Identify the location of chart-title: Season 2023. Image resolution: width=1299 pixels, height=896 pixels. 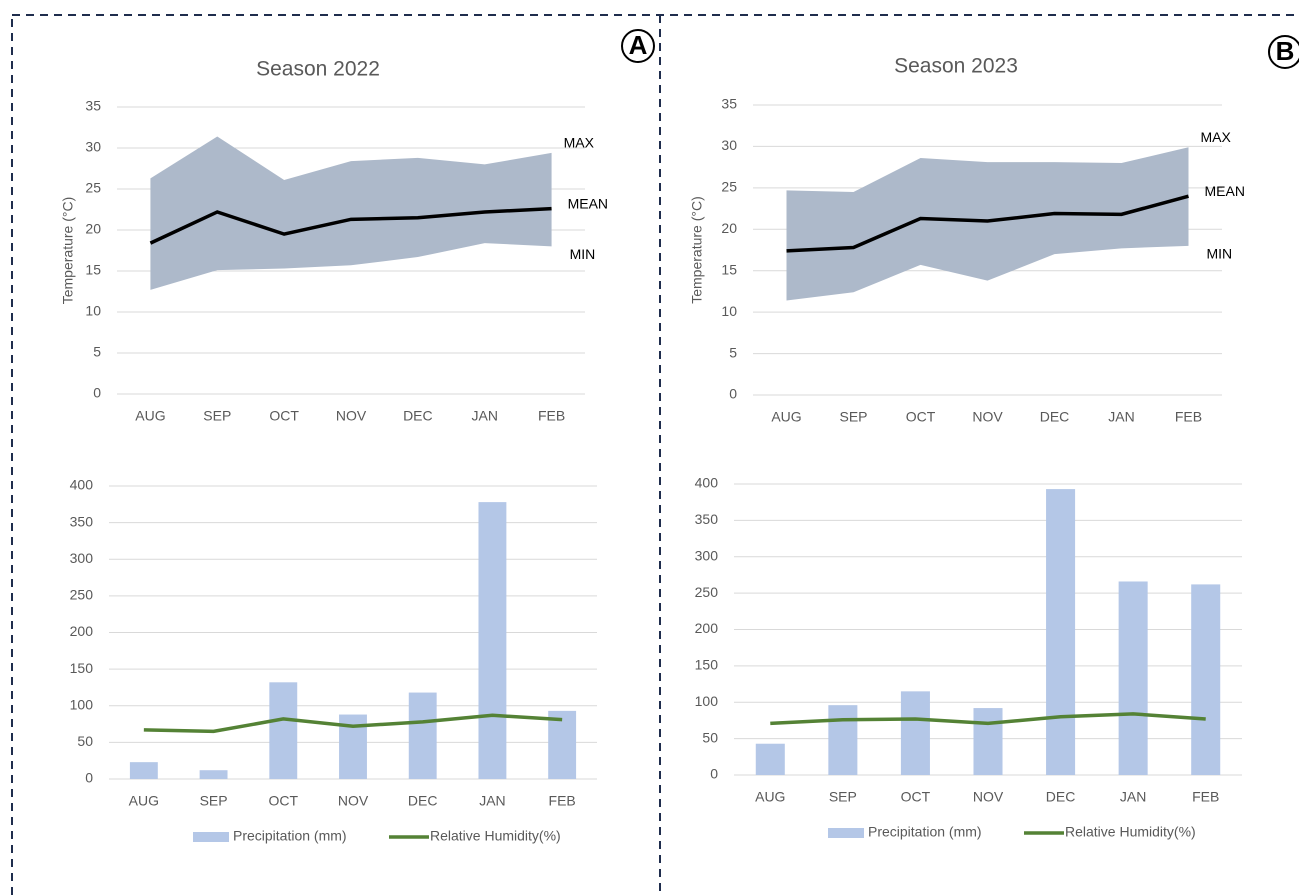
(956, 66).